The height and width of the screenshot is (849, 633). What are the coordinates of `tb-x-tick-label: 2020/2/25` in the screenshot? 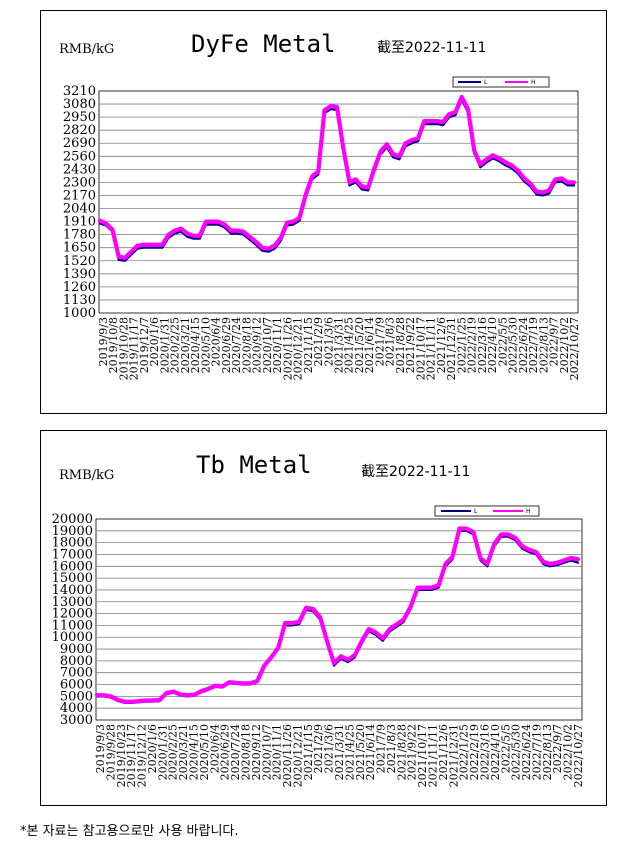 It's located at (173, 752).